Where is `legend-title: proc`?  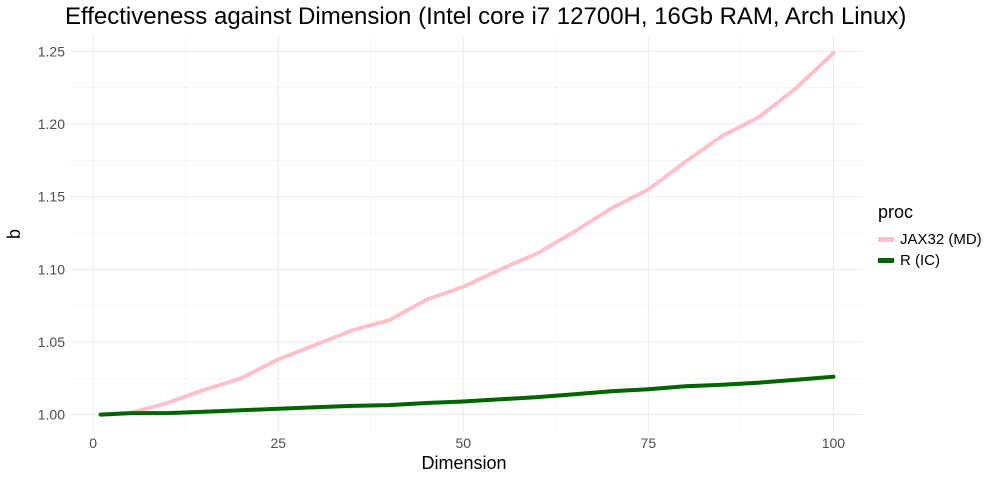
legend-title: proc is located at coordinates (896, 212).